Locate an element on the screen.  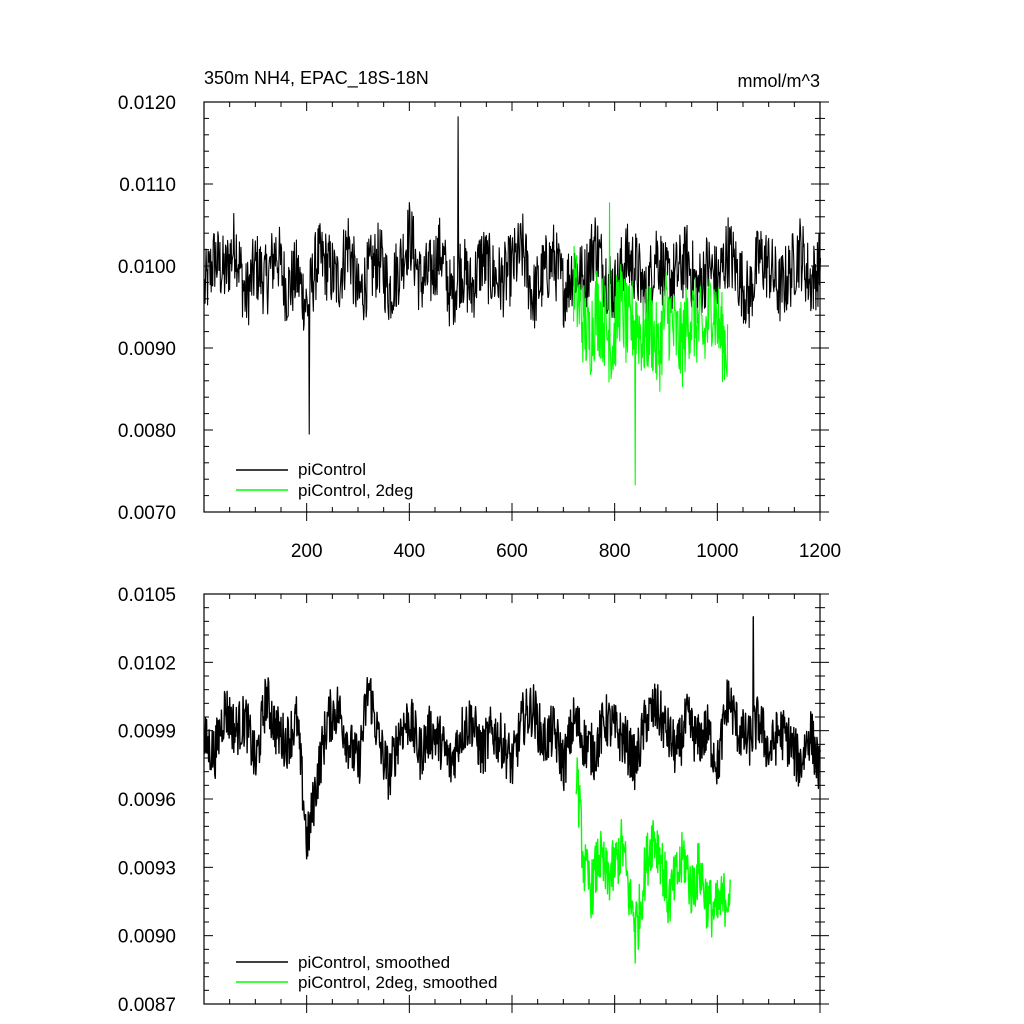
x-tick-label: 200 is located at coordinates (307, 551).